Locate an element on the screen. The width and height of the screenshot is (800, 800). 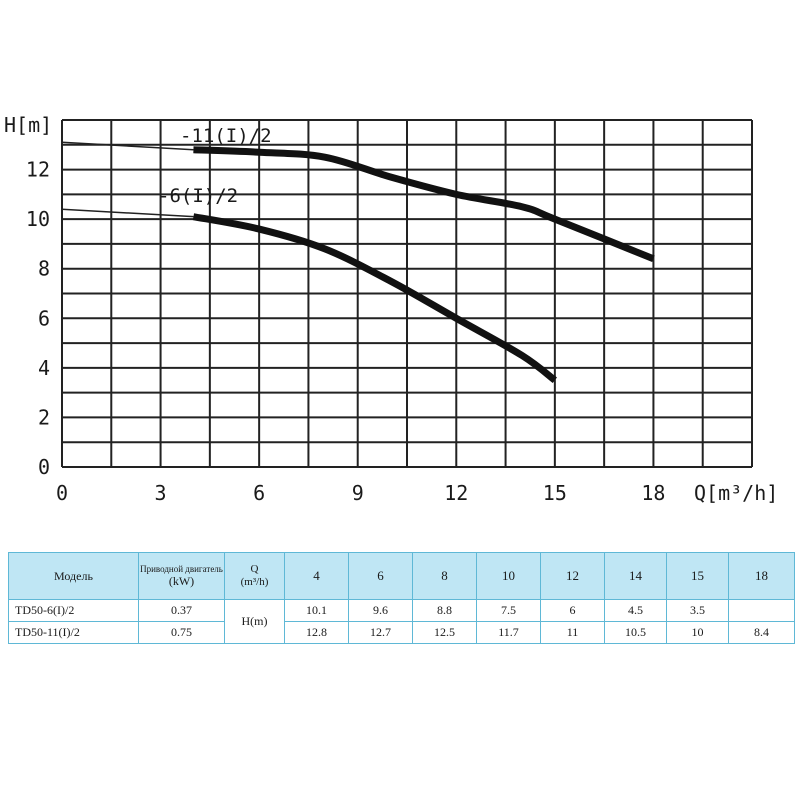
head-cell: 7.5 is located at coordinates (508, 610).